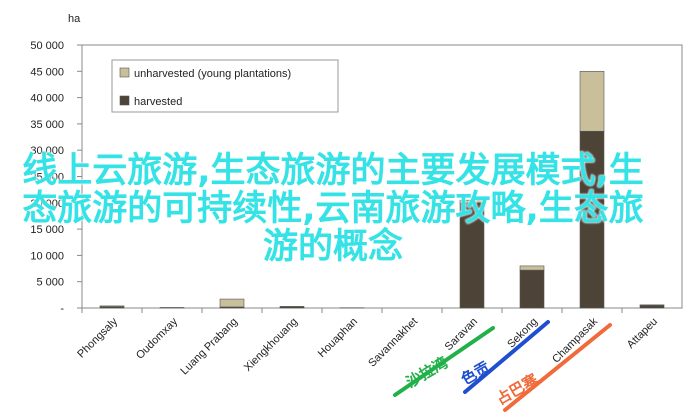 Image resolution: width=690 pixels, height=414 pixels. Describe the element at coordinates (225, 86) in the screenshot. I see `legend-box` at that location.